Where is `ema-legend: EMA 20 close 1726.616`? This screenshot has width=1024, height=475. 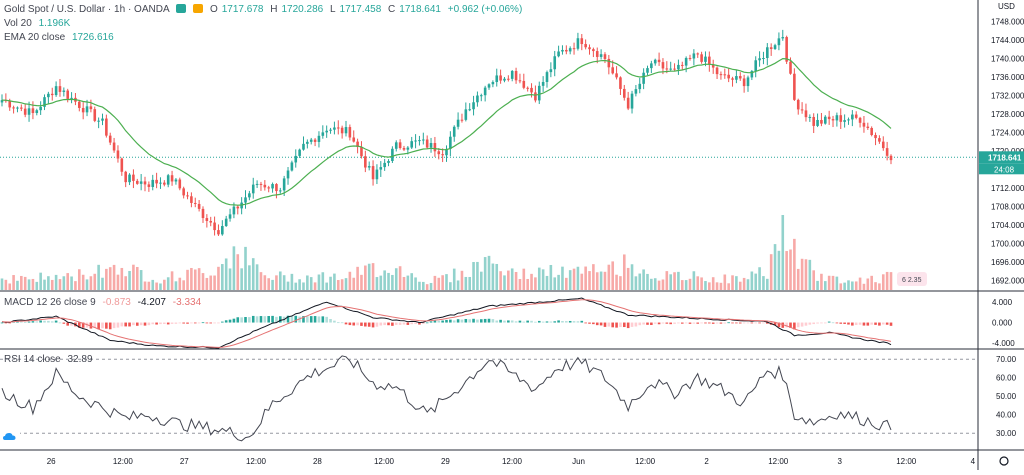 ema-legend: EMA 20 close 1726.616 is located at coordinates (61, 37).